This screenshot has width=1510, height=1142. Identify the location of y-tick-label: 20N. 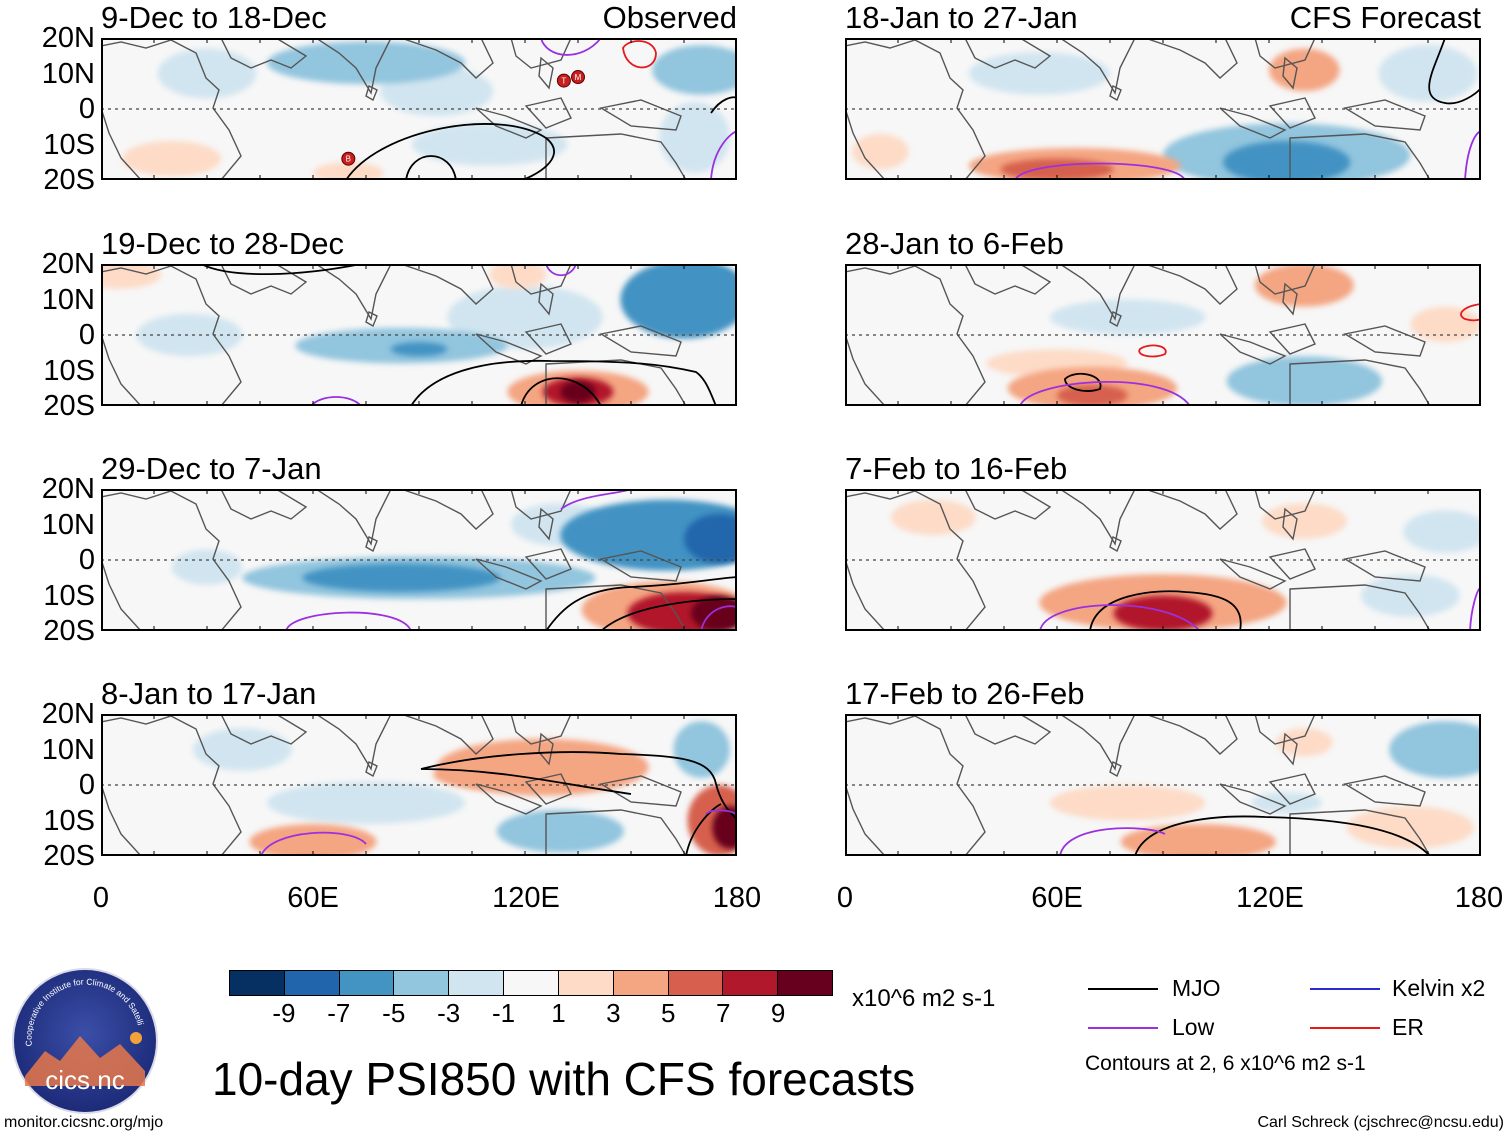
(68, 264).